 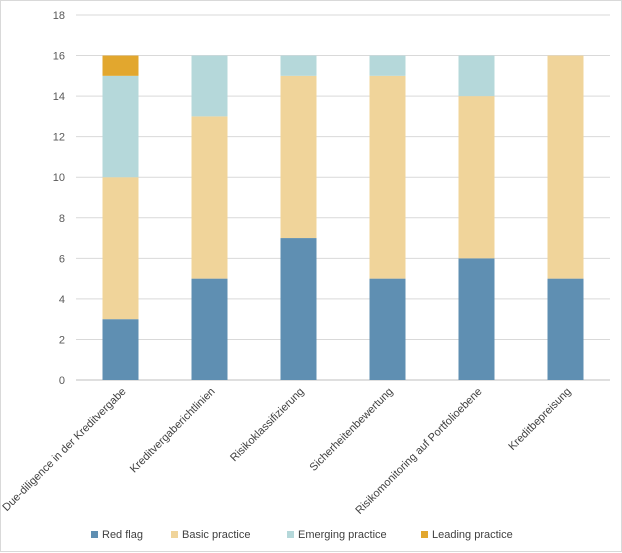 I want to click on y-tick-label: 4, so click(x=62, y=300).